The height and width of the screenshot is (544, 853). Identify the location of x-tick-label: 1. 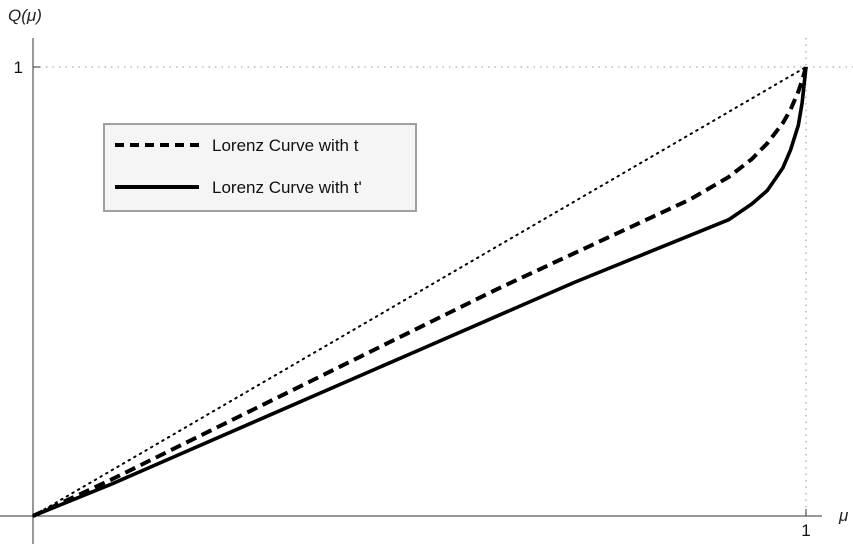
(805, 530).